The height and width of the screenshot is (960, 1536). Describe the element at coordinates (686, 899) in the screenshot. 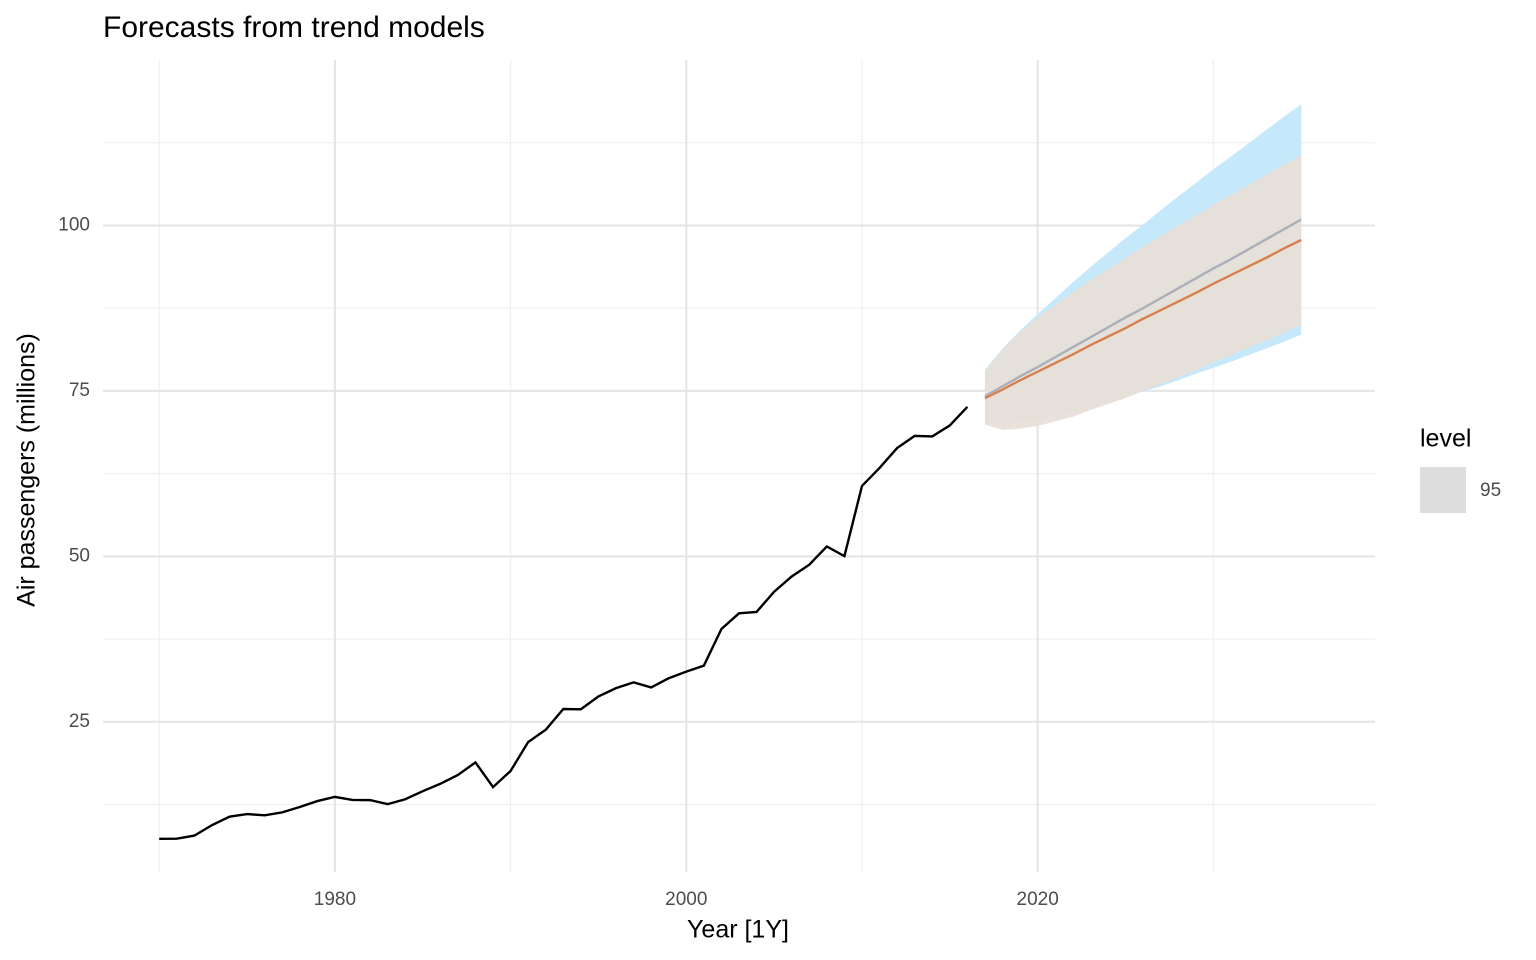

I see `x-tick-label: 2000` at that location.